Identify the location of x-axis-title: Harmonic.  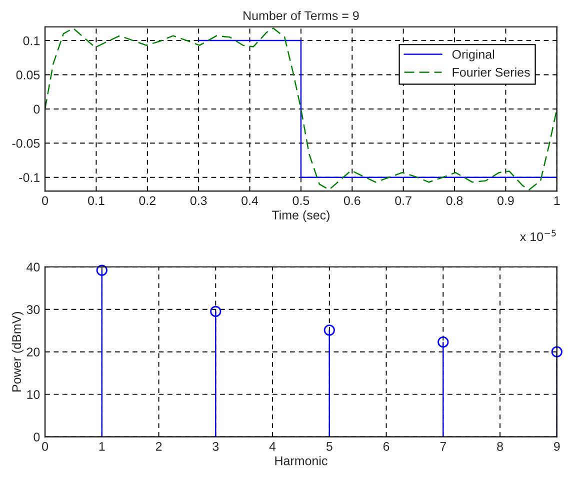
(301, 461).